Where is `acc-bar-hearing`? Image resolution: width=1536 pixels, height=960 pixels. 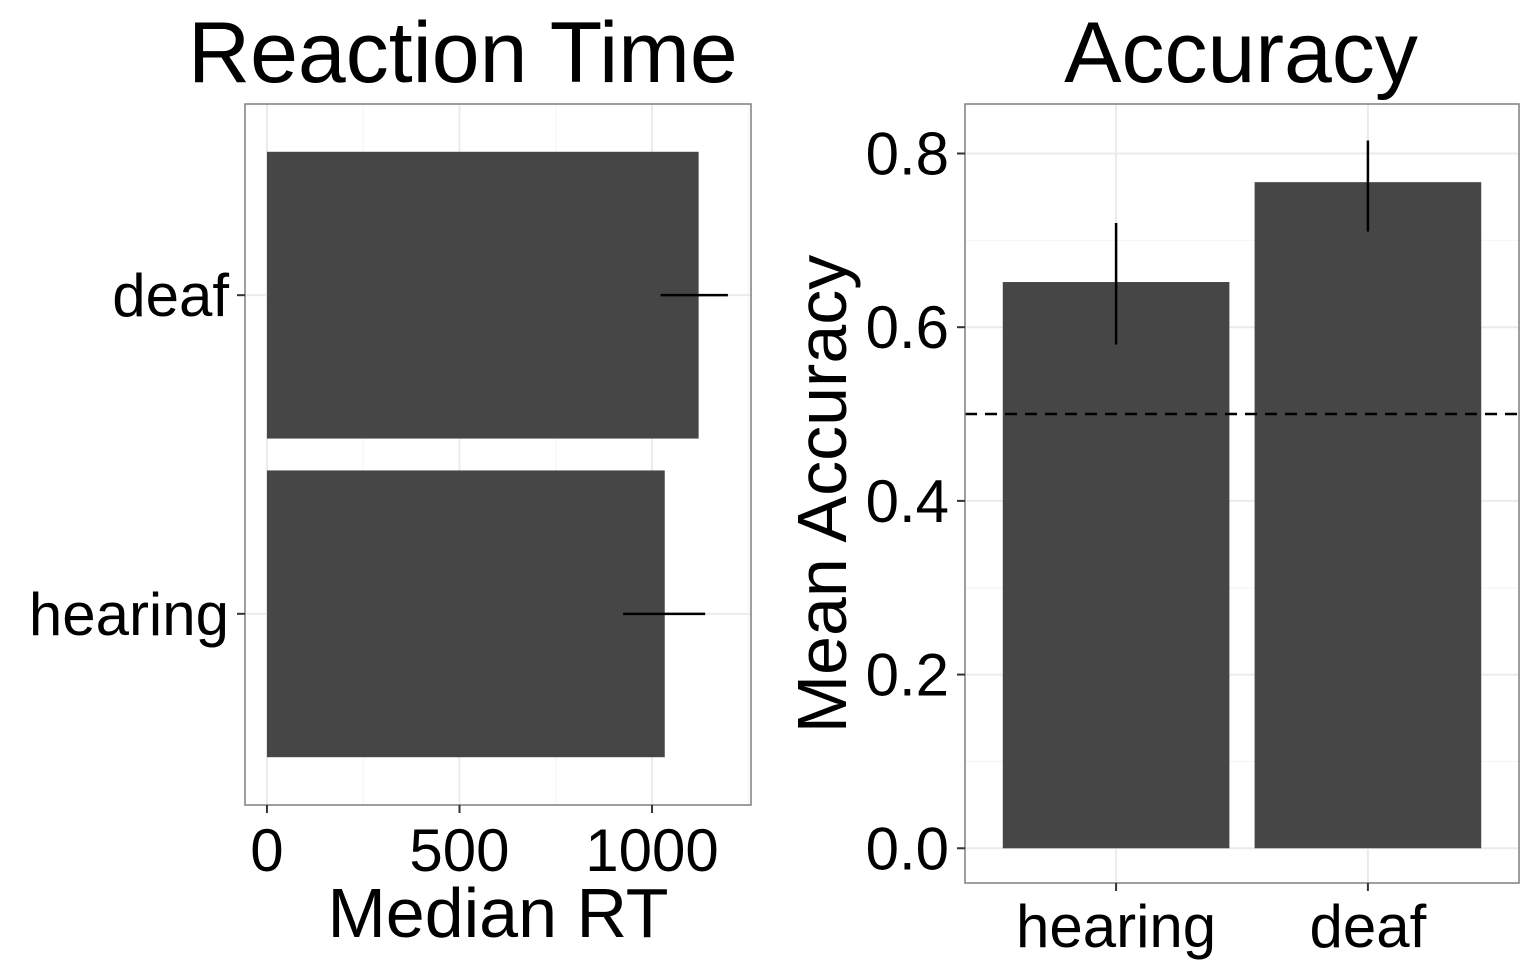 acc-bar-hearing is located at coordinates (1116, 565).